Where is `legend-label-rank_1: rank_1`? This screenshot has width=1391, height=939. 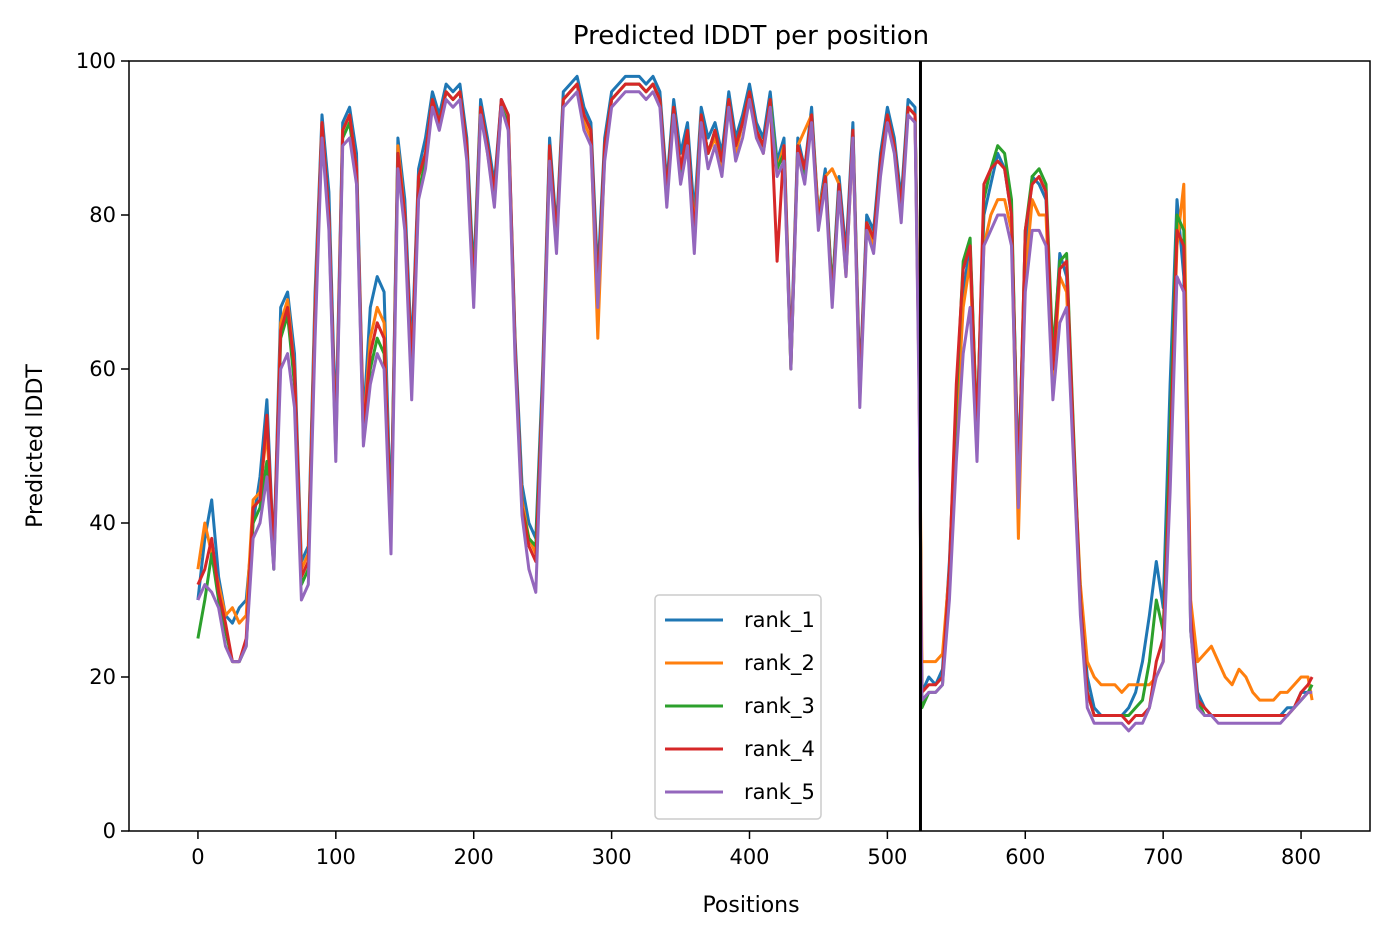
legend-label-rank_1: rank_1 is located at coordinates (779, 620).